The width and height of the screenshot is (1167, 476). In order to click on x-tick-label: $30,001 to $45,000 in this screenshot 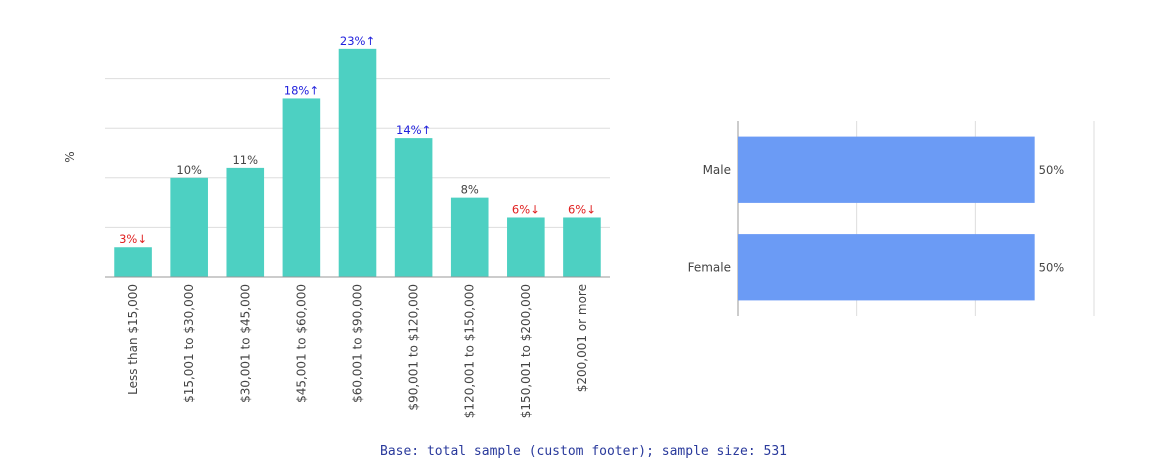, I will do `click(245, 343)`.